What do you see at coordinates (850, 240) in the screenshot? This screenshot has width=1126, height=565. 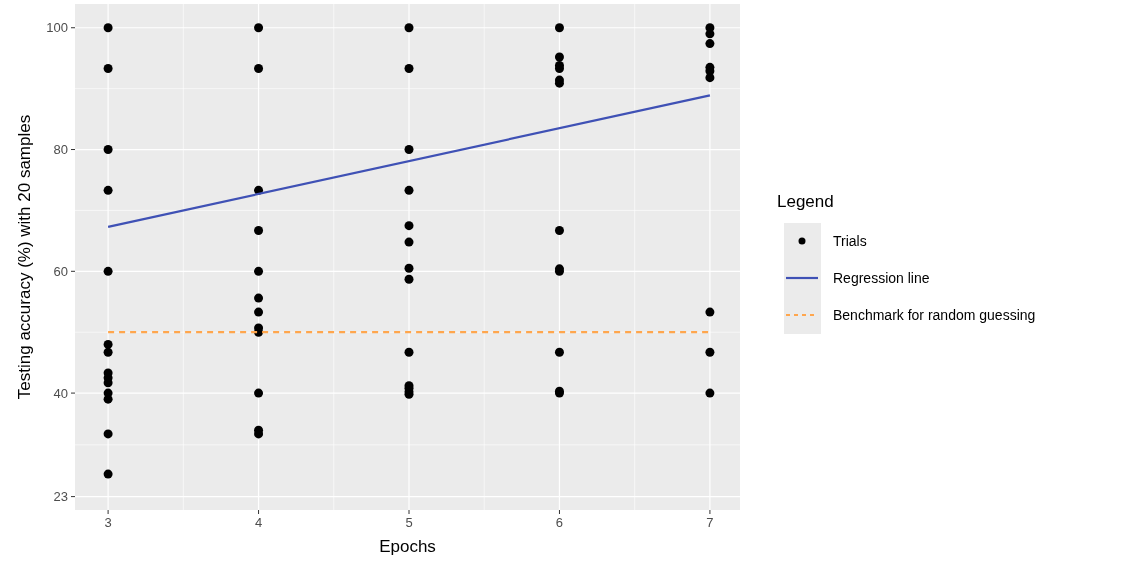 I see `legend-label: Trials` at bounding box center [850, 240].